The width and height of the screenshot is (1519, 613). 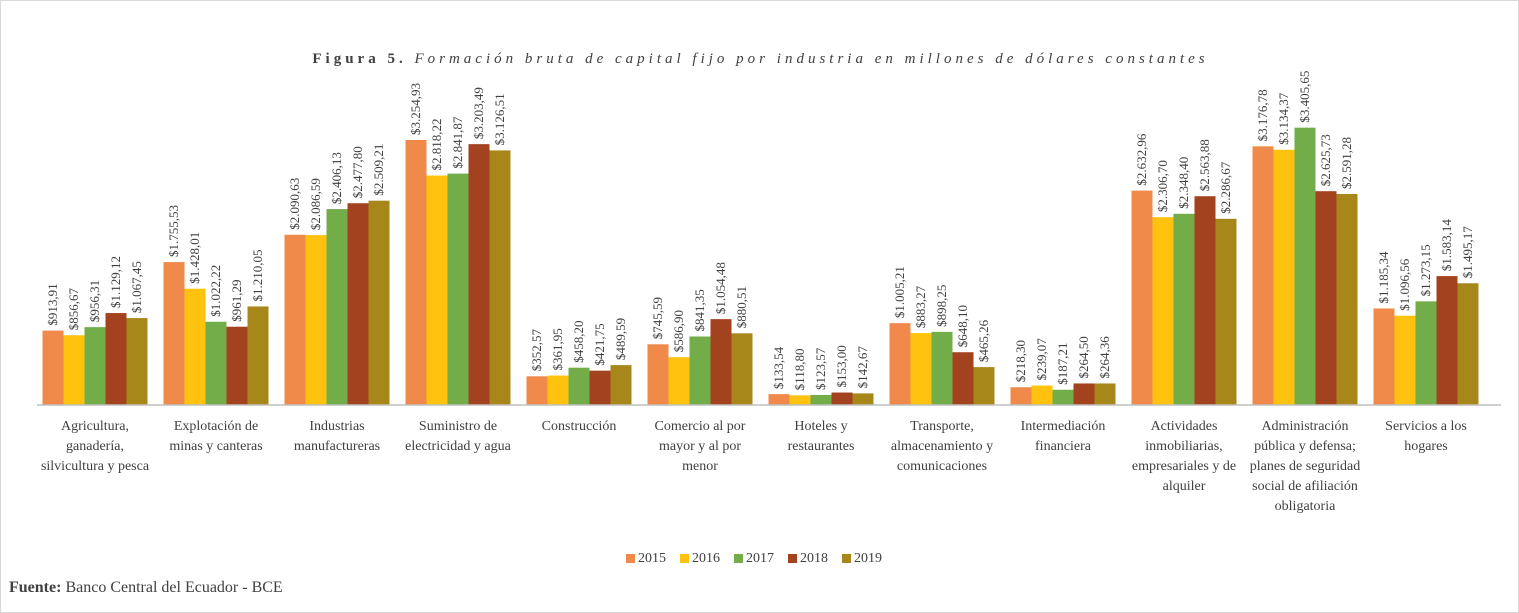 I want to click on x-tick-label: Suministro de electricidad y agua, so click(x=458, y=436).